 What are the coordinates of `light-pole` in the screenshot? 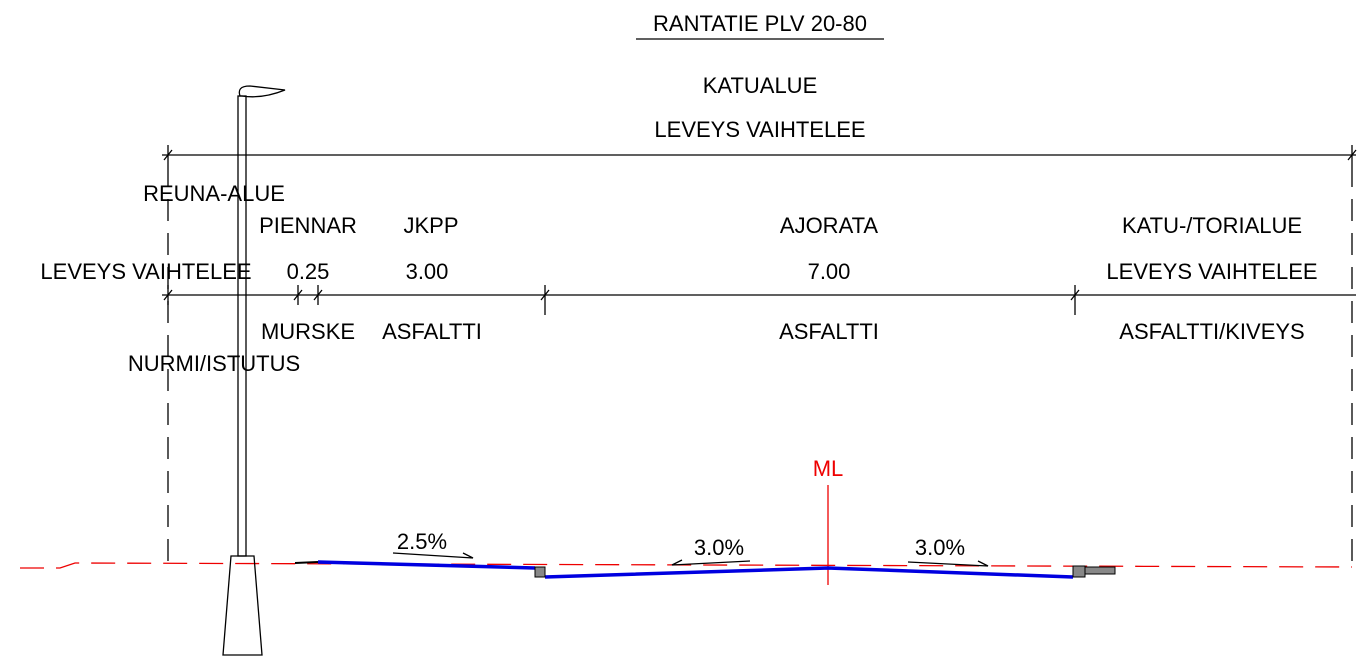 It's located at (242, 326).